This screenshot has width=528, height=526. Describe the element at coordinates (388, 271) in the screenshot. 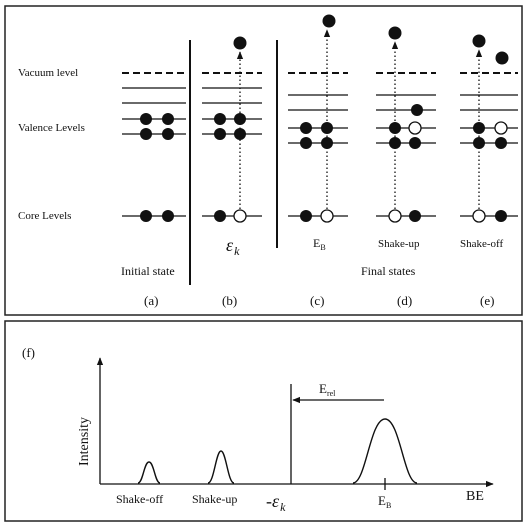

I see `final-states-label: Final states` at that location.